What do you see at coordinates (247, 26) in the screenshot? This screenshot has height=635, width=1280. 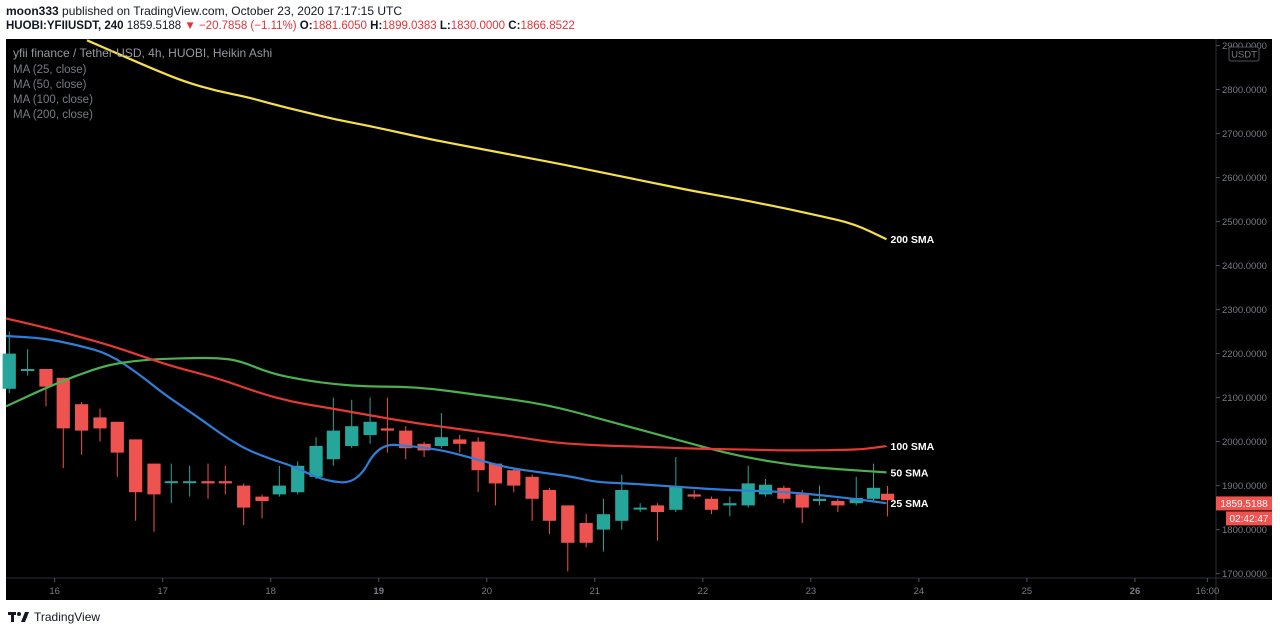 I see `price-change: −20.7858 (−1.11%)` at bounding box center [247, 26].